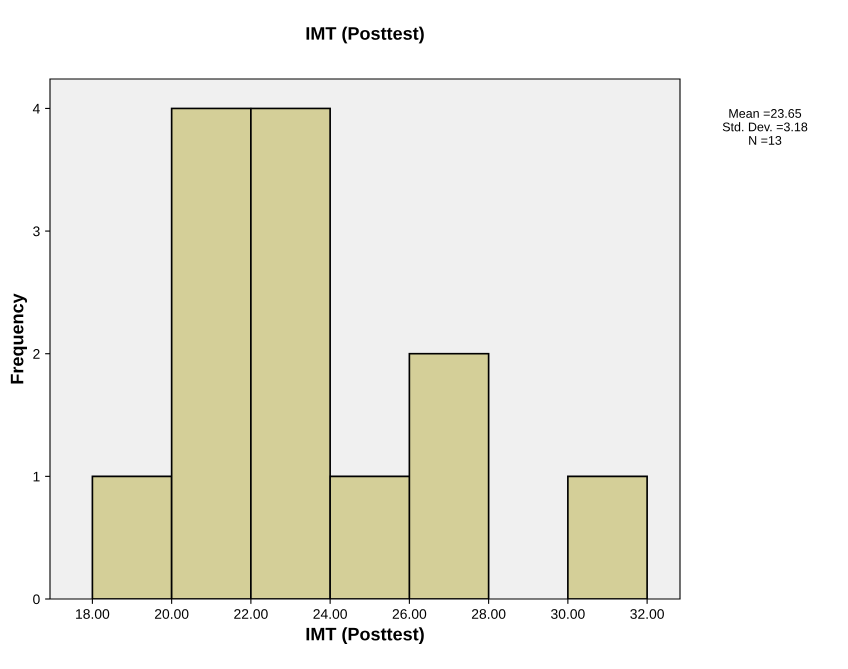 This screenshot has width=848, height=669. Describe the element at coordinates (765, 127) in the screenshot. I see `text: Mean =23.65 Std. Dev. =3.18 N =13` at that location.